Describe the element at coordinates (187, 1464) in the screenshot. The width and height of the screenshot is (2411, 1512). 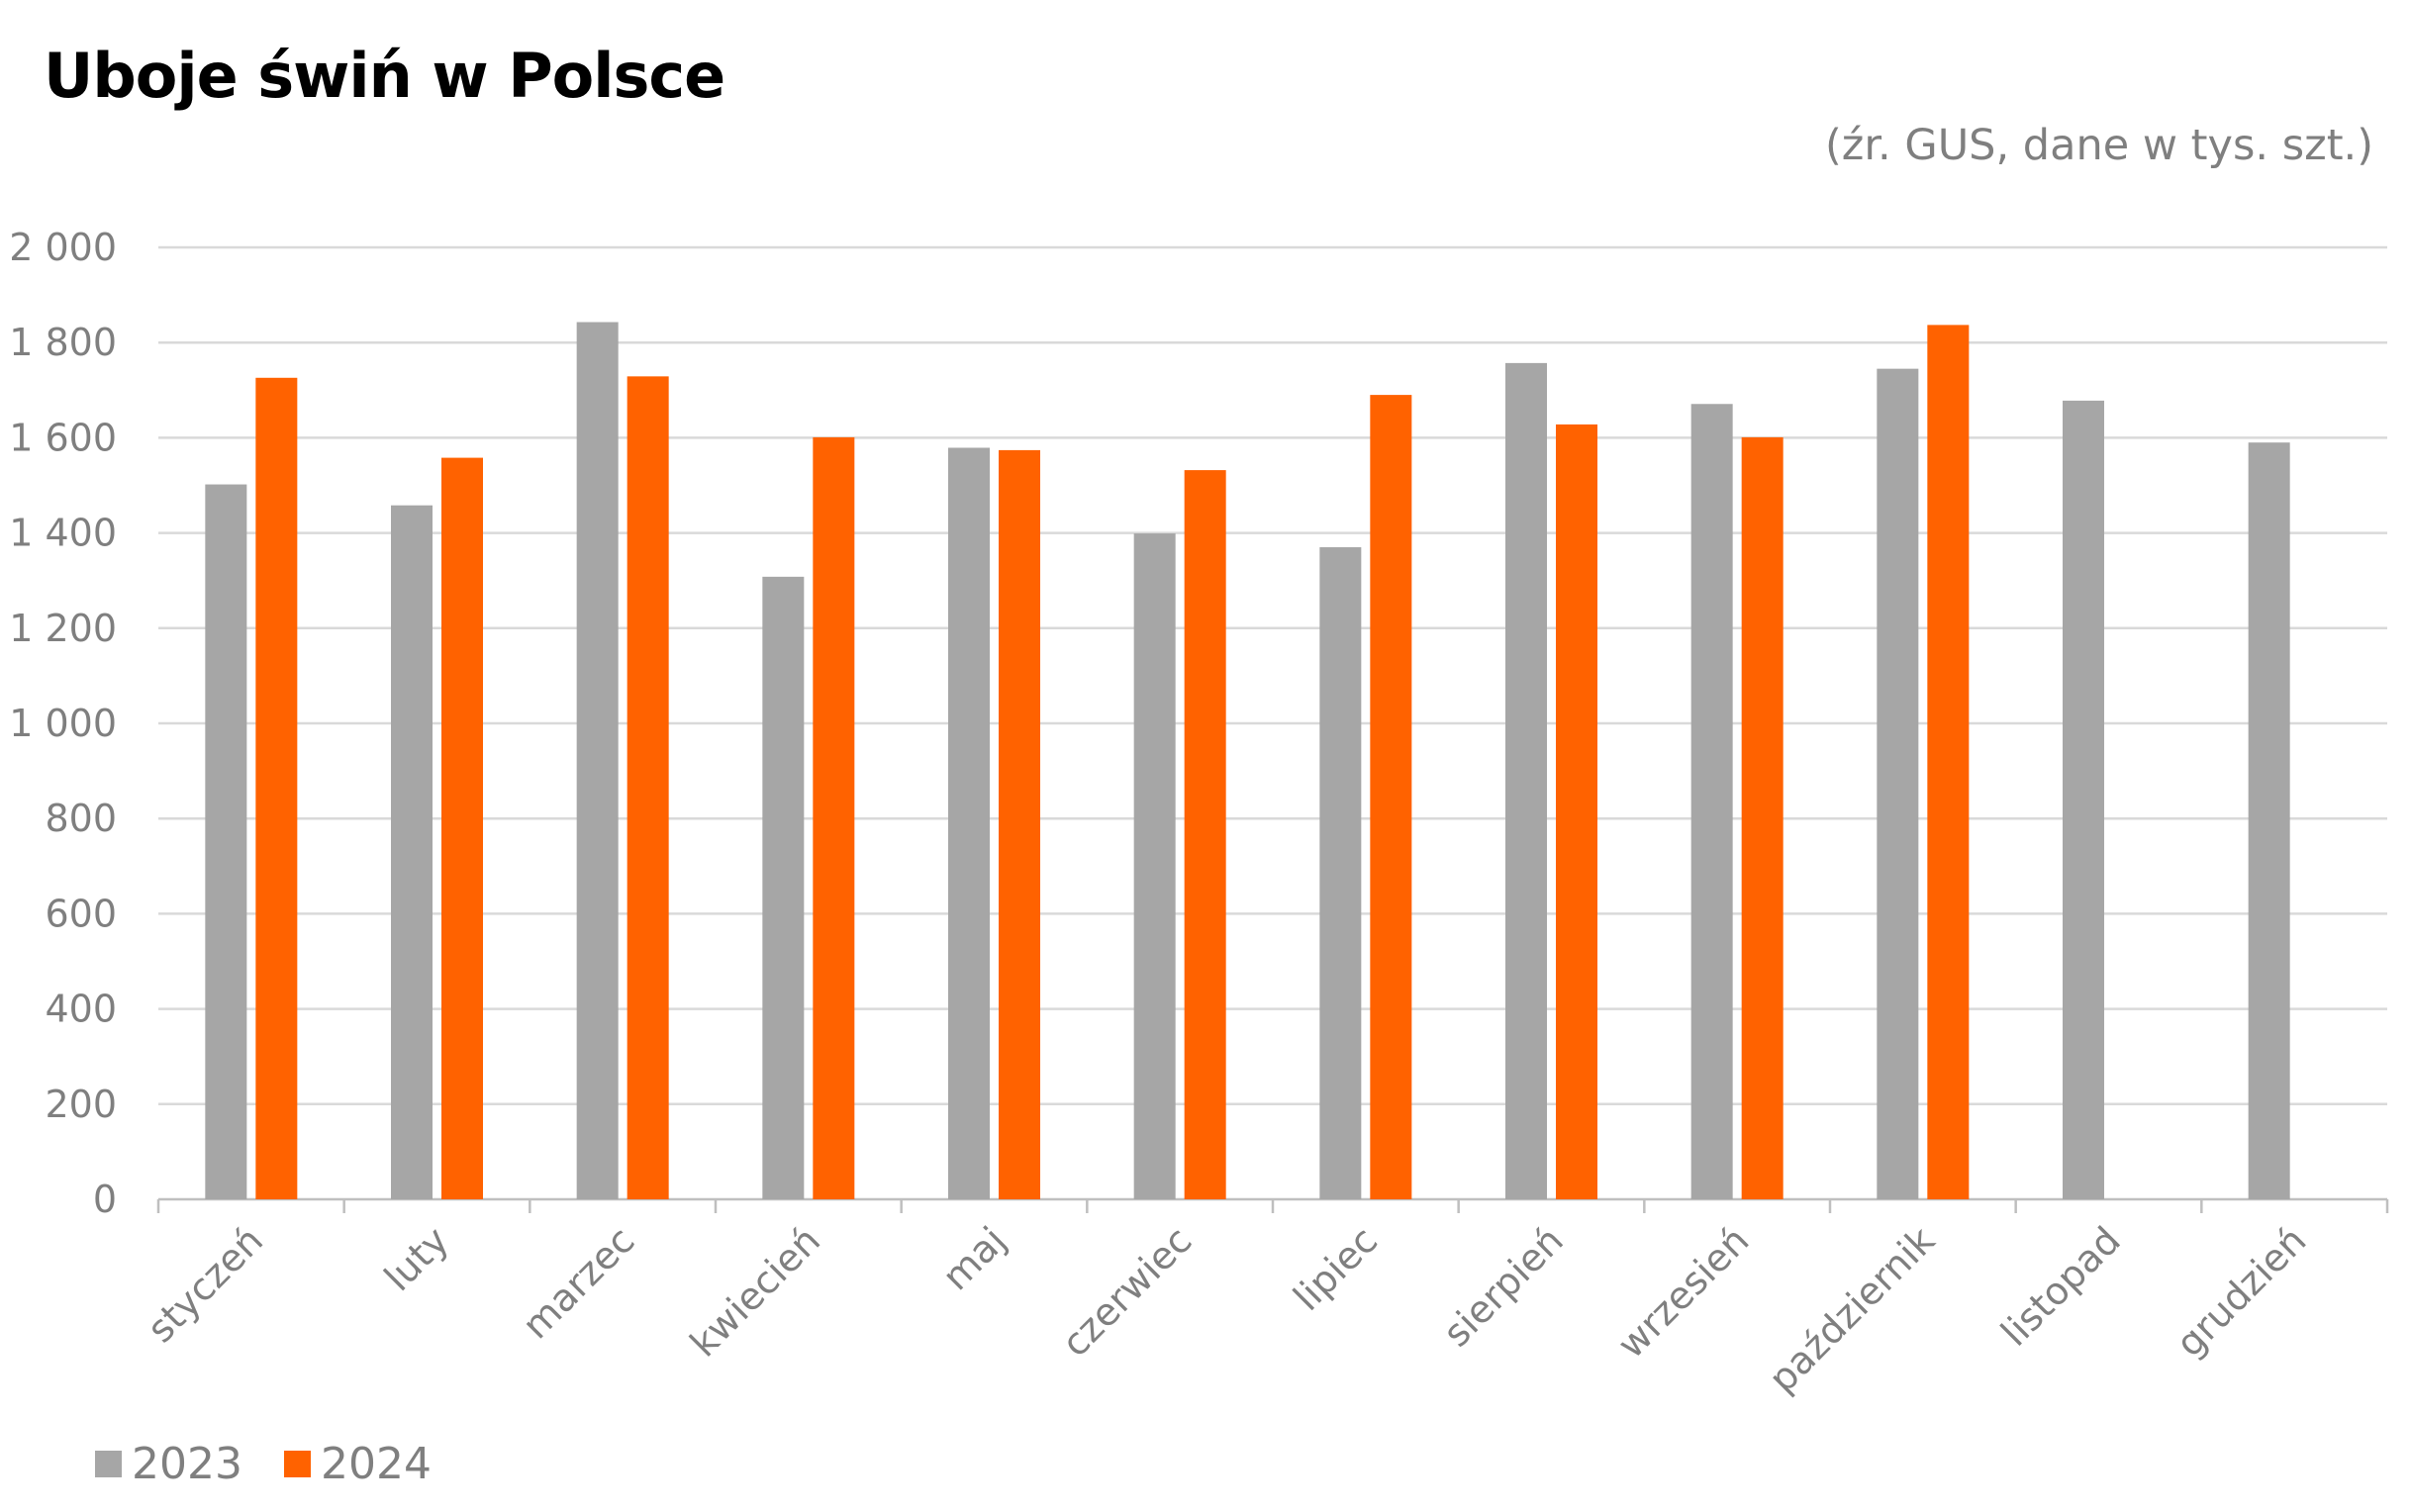
I see `legend-label-2023: 2023` at that location.